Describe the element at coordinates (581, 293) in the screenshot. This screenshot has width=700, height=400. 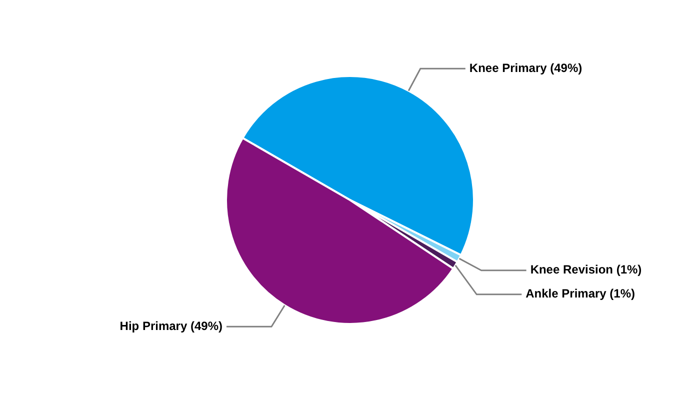
I see `slice-label: Ankle Primary (1%)` at that location.